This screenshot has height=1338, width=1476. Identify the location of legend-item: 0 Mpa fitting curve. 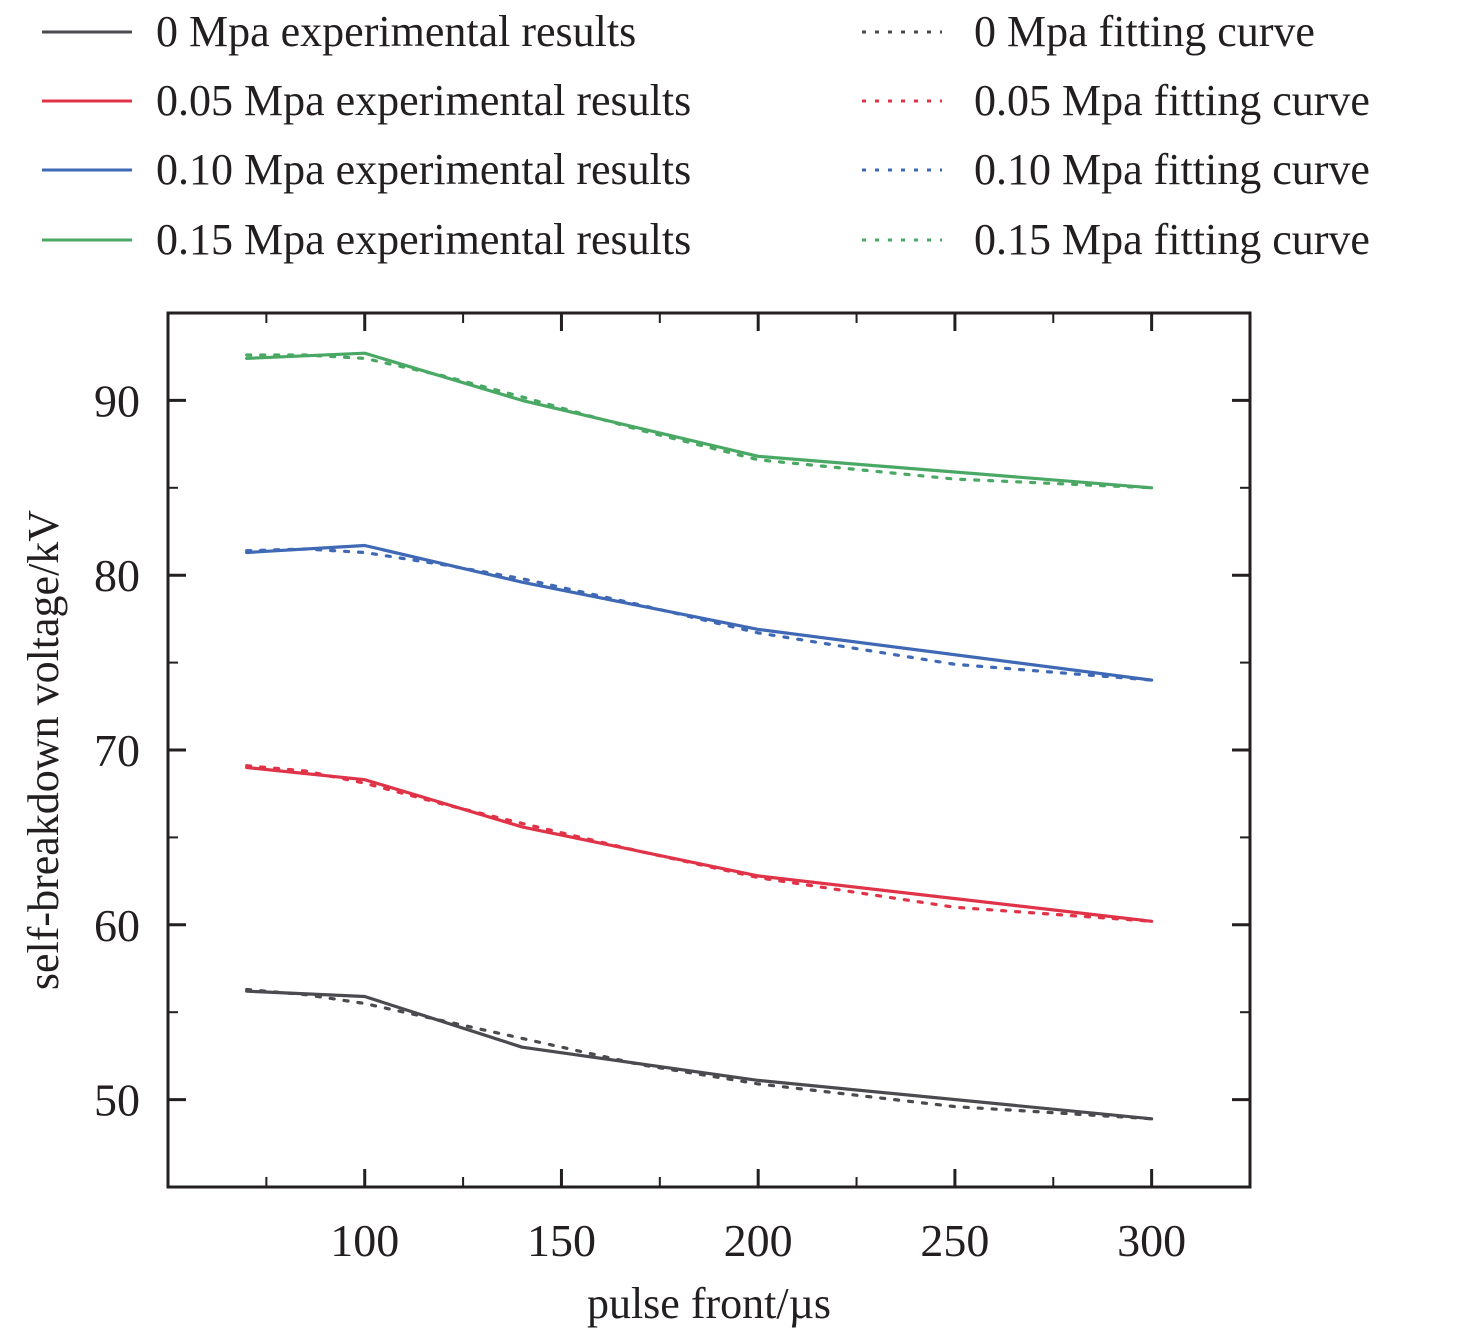
(1088, 31).